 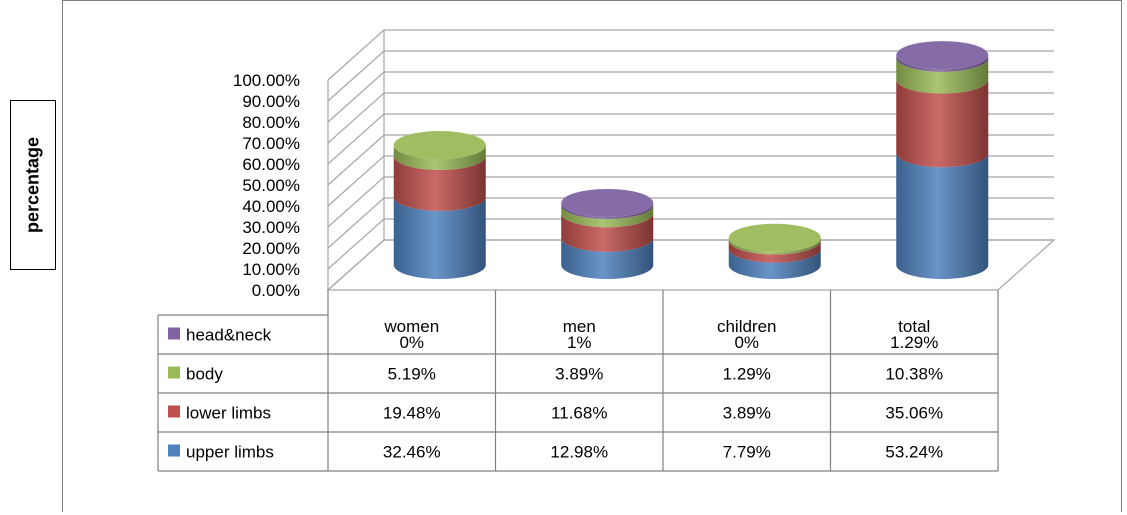 What do you see at coordinates (914, 452) in the screenshot?
I see `table-value-cell: 53.24%` at bounding box center [914, 452].